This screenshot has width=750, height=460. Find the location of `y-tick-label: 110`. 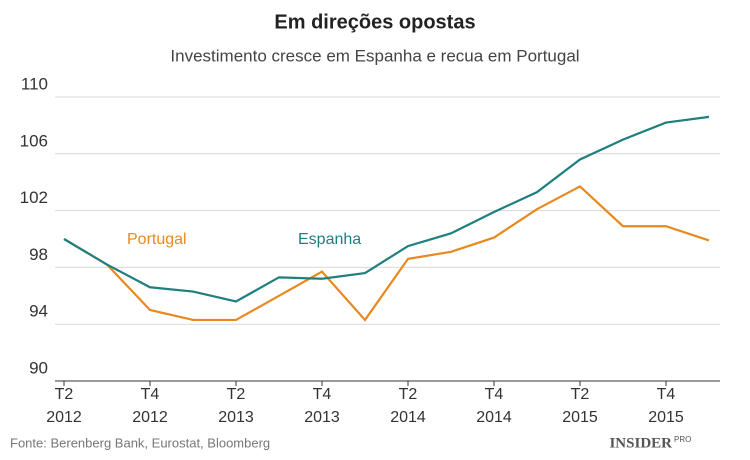

y-tick-label: 110 is located at coordinates (34, 83).